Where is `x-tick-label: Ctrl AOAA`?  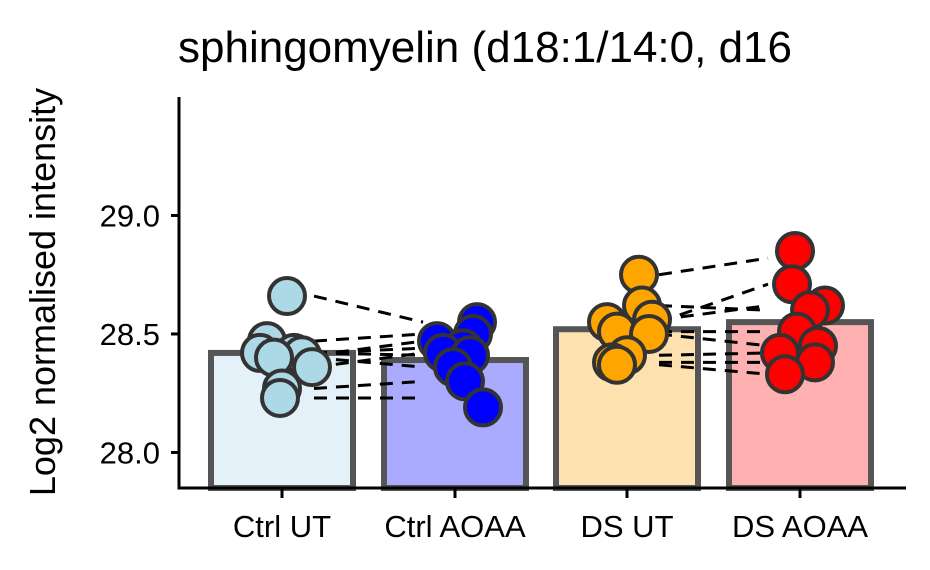
x-tick-label: Ctrl AOAA is located at coordinates (455, 526).